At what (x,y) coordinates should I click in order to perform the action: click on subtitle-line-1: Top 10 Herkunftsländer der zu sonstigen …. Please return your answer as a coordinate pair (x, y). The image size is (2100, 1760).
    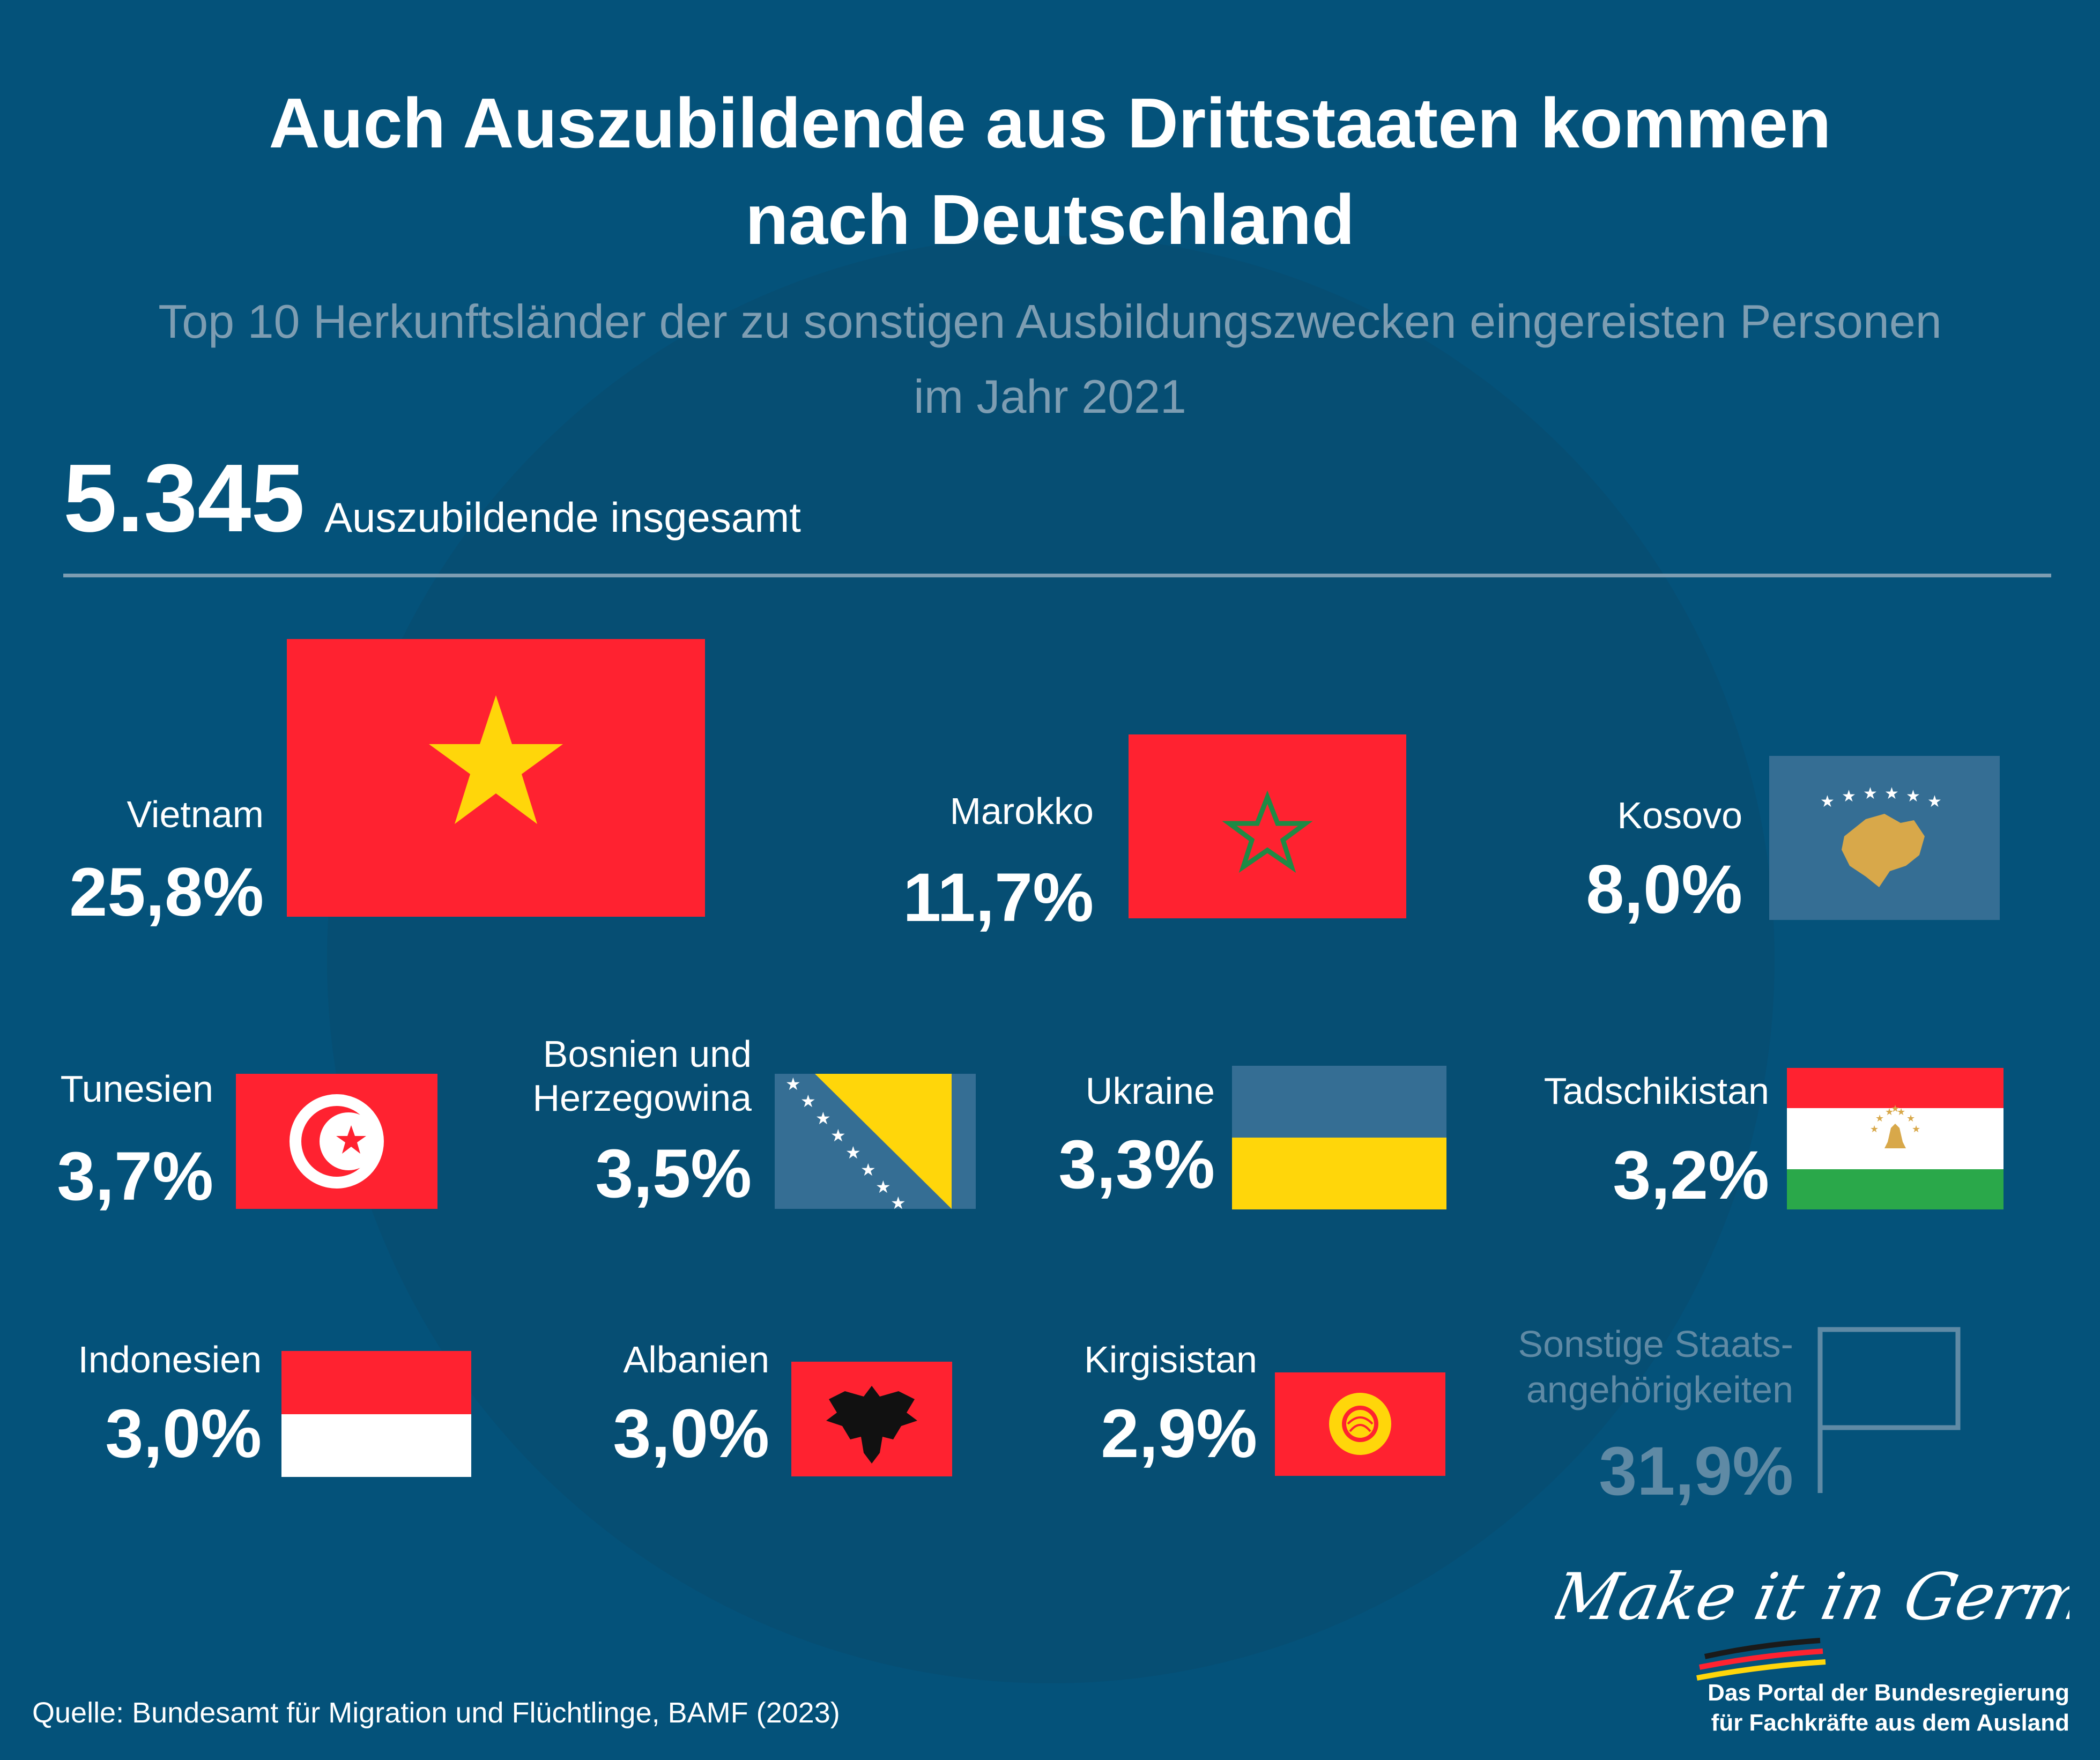
    Looking at the image, I should click on (1050, 321).